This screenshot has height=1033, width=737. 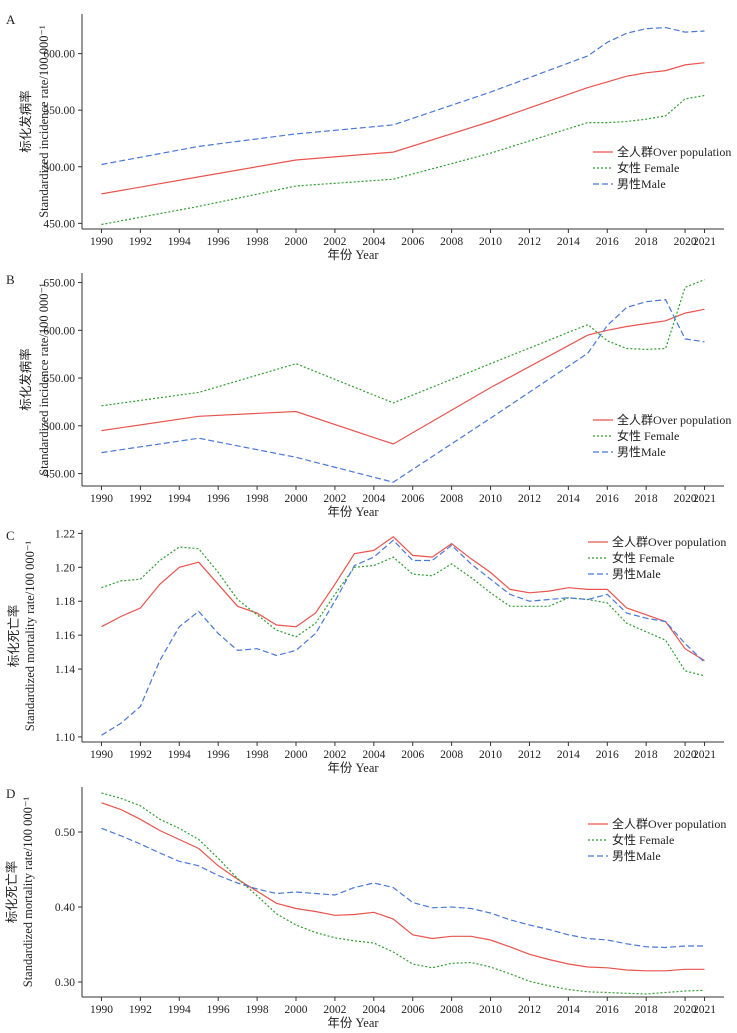 I want to click on y-tick-label: 1.14, so click(x=65, y=670).